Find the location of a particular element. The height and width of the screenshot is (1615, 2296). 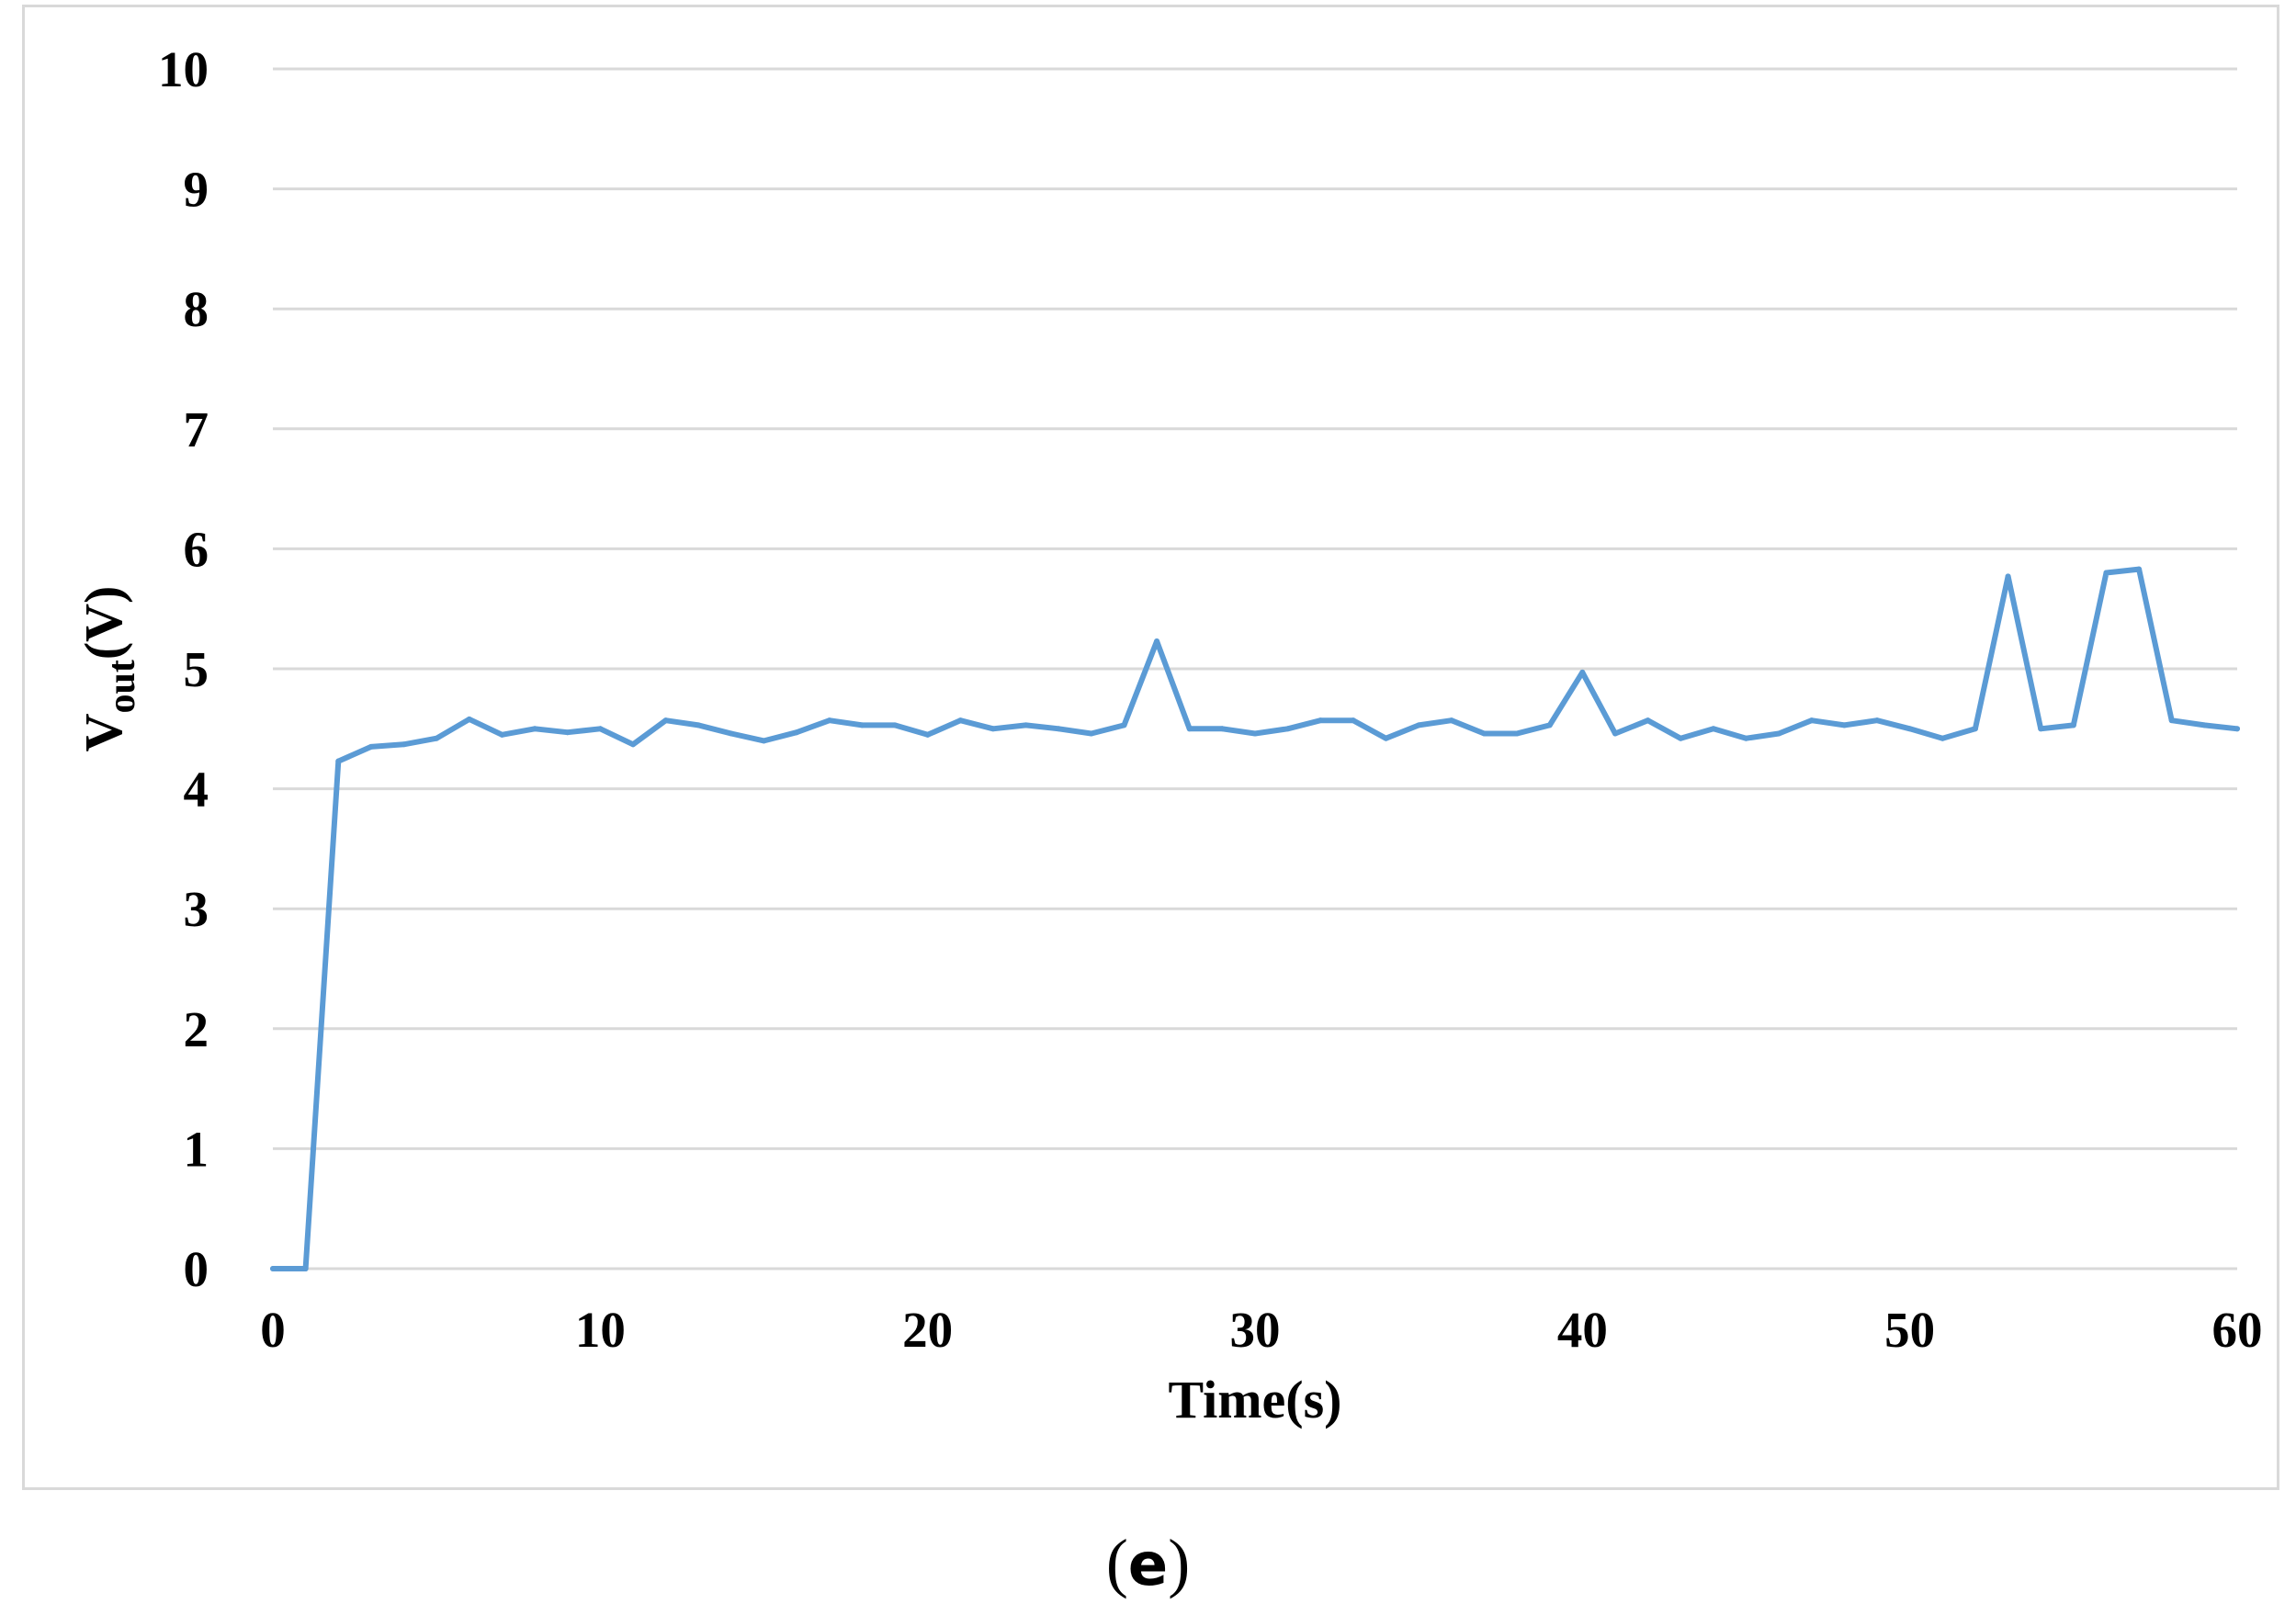

y-tick-label: 2 is located at coordinates (196, 1029).